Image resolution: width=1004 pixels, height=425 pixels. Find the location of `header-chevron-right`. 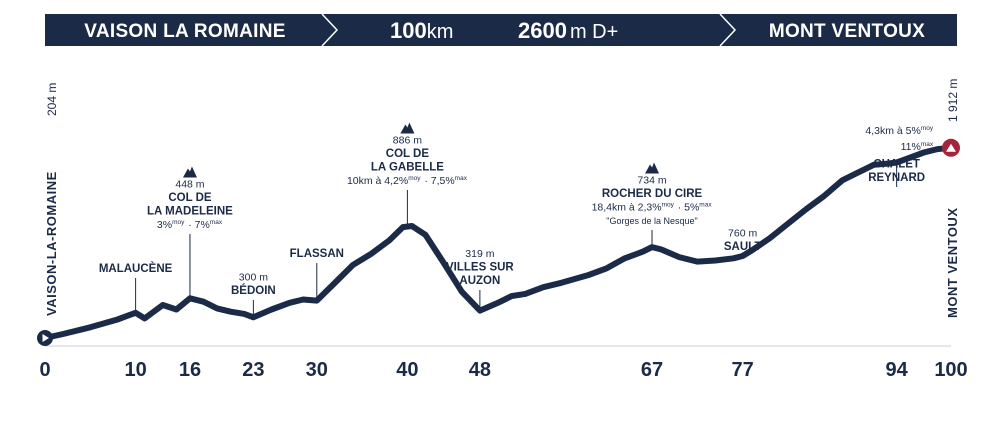

header-chevron-right is located at coordinates (728, 30).